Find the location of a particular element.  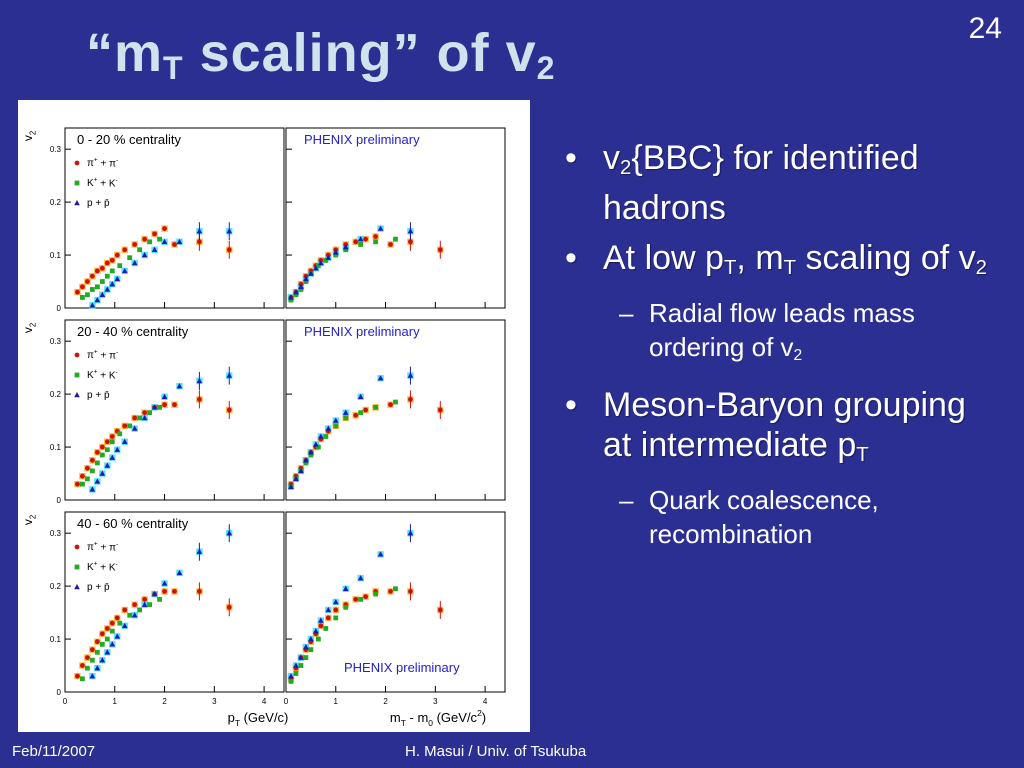

centrality-label: 0 - 20 % centrality is located at coordinates (129, 139).